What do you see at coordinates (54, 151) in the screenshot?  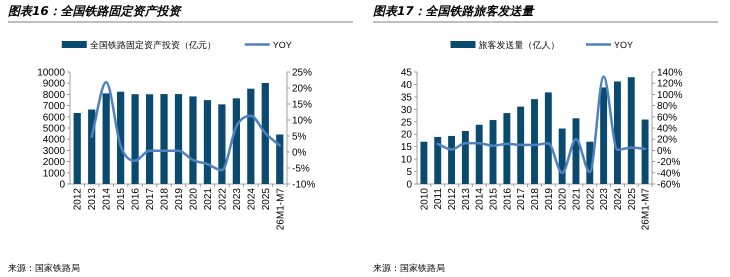 I see `y-tick-label: 3000` at bounding box center [54, 151].